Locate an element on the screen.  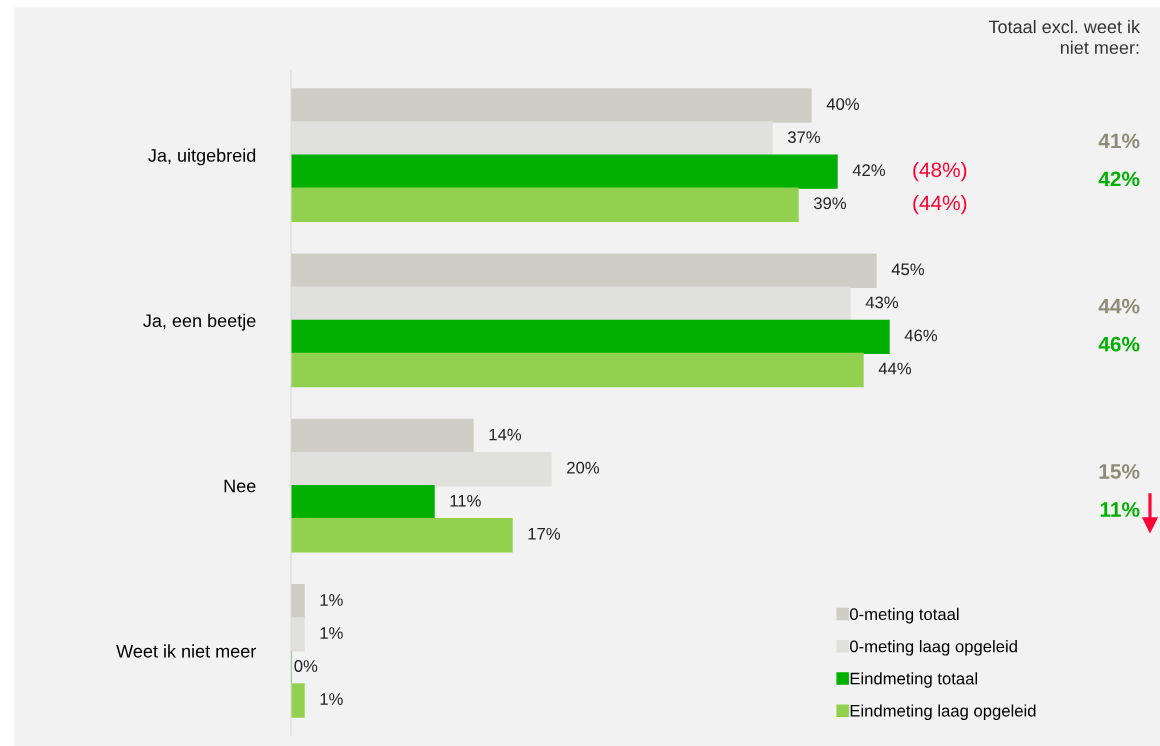
data-label: 37% is located at coordinates (804, 137).